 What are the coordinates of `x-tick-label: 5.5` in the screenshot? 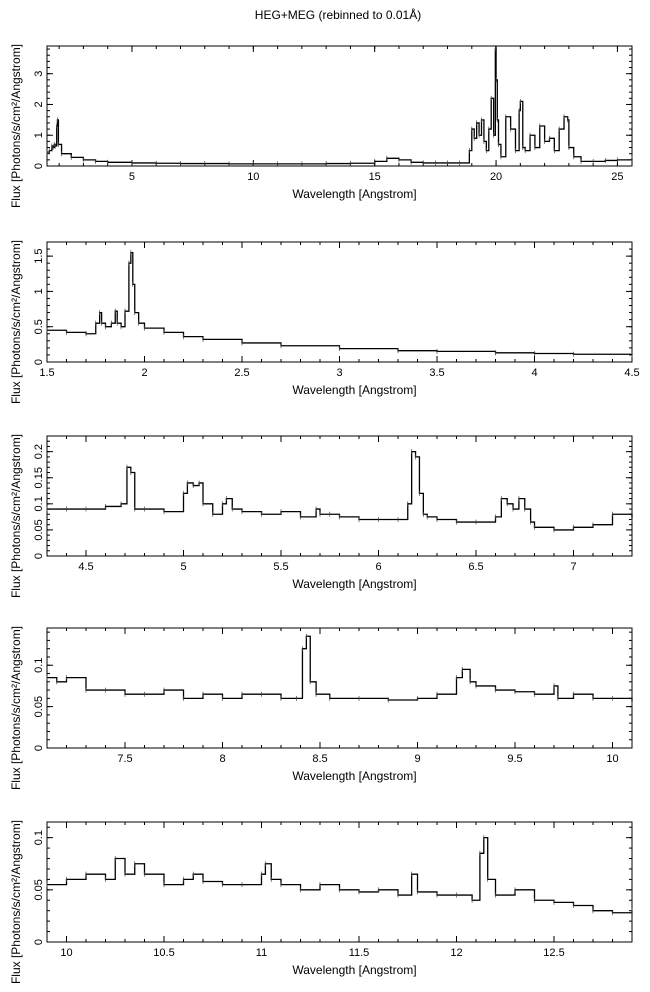 It's located at (280, 567).